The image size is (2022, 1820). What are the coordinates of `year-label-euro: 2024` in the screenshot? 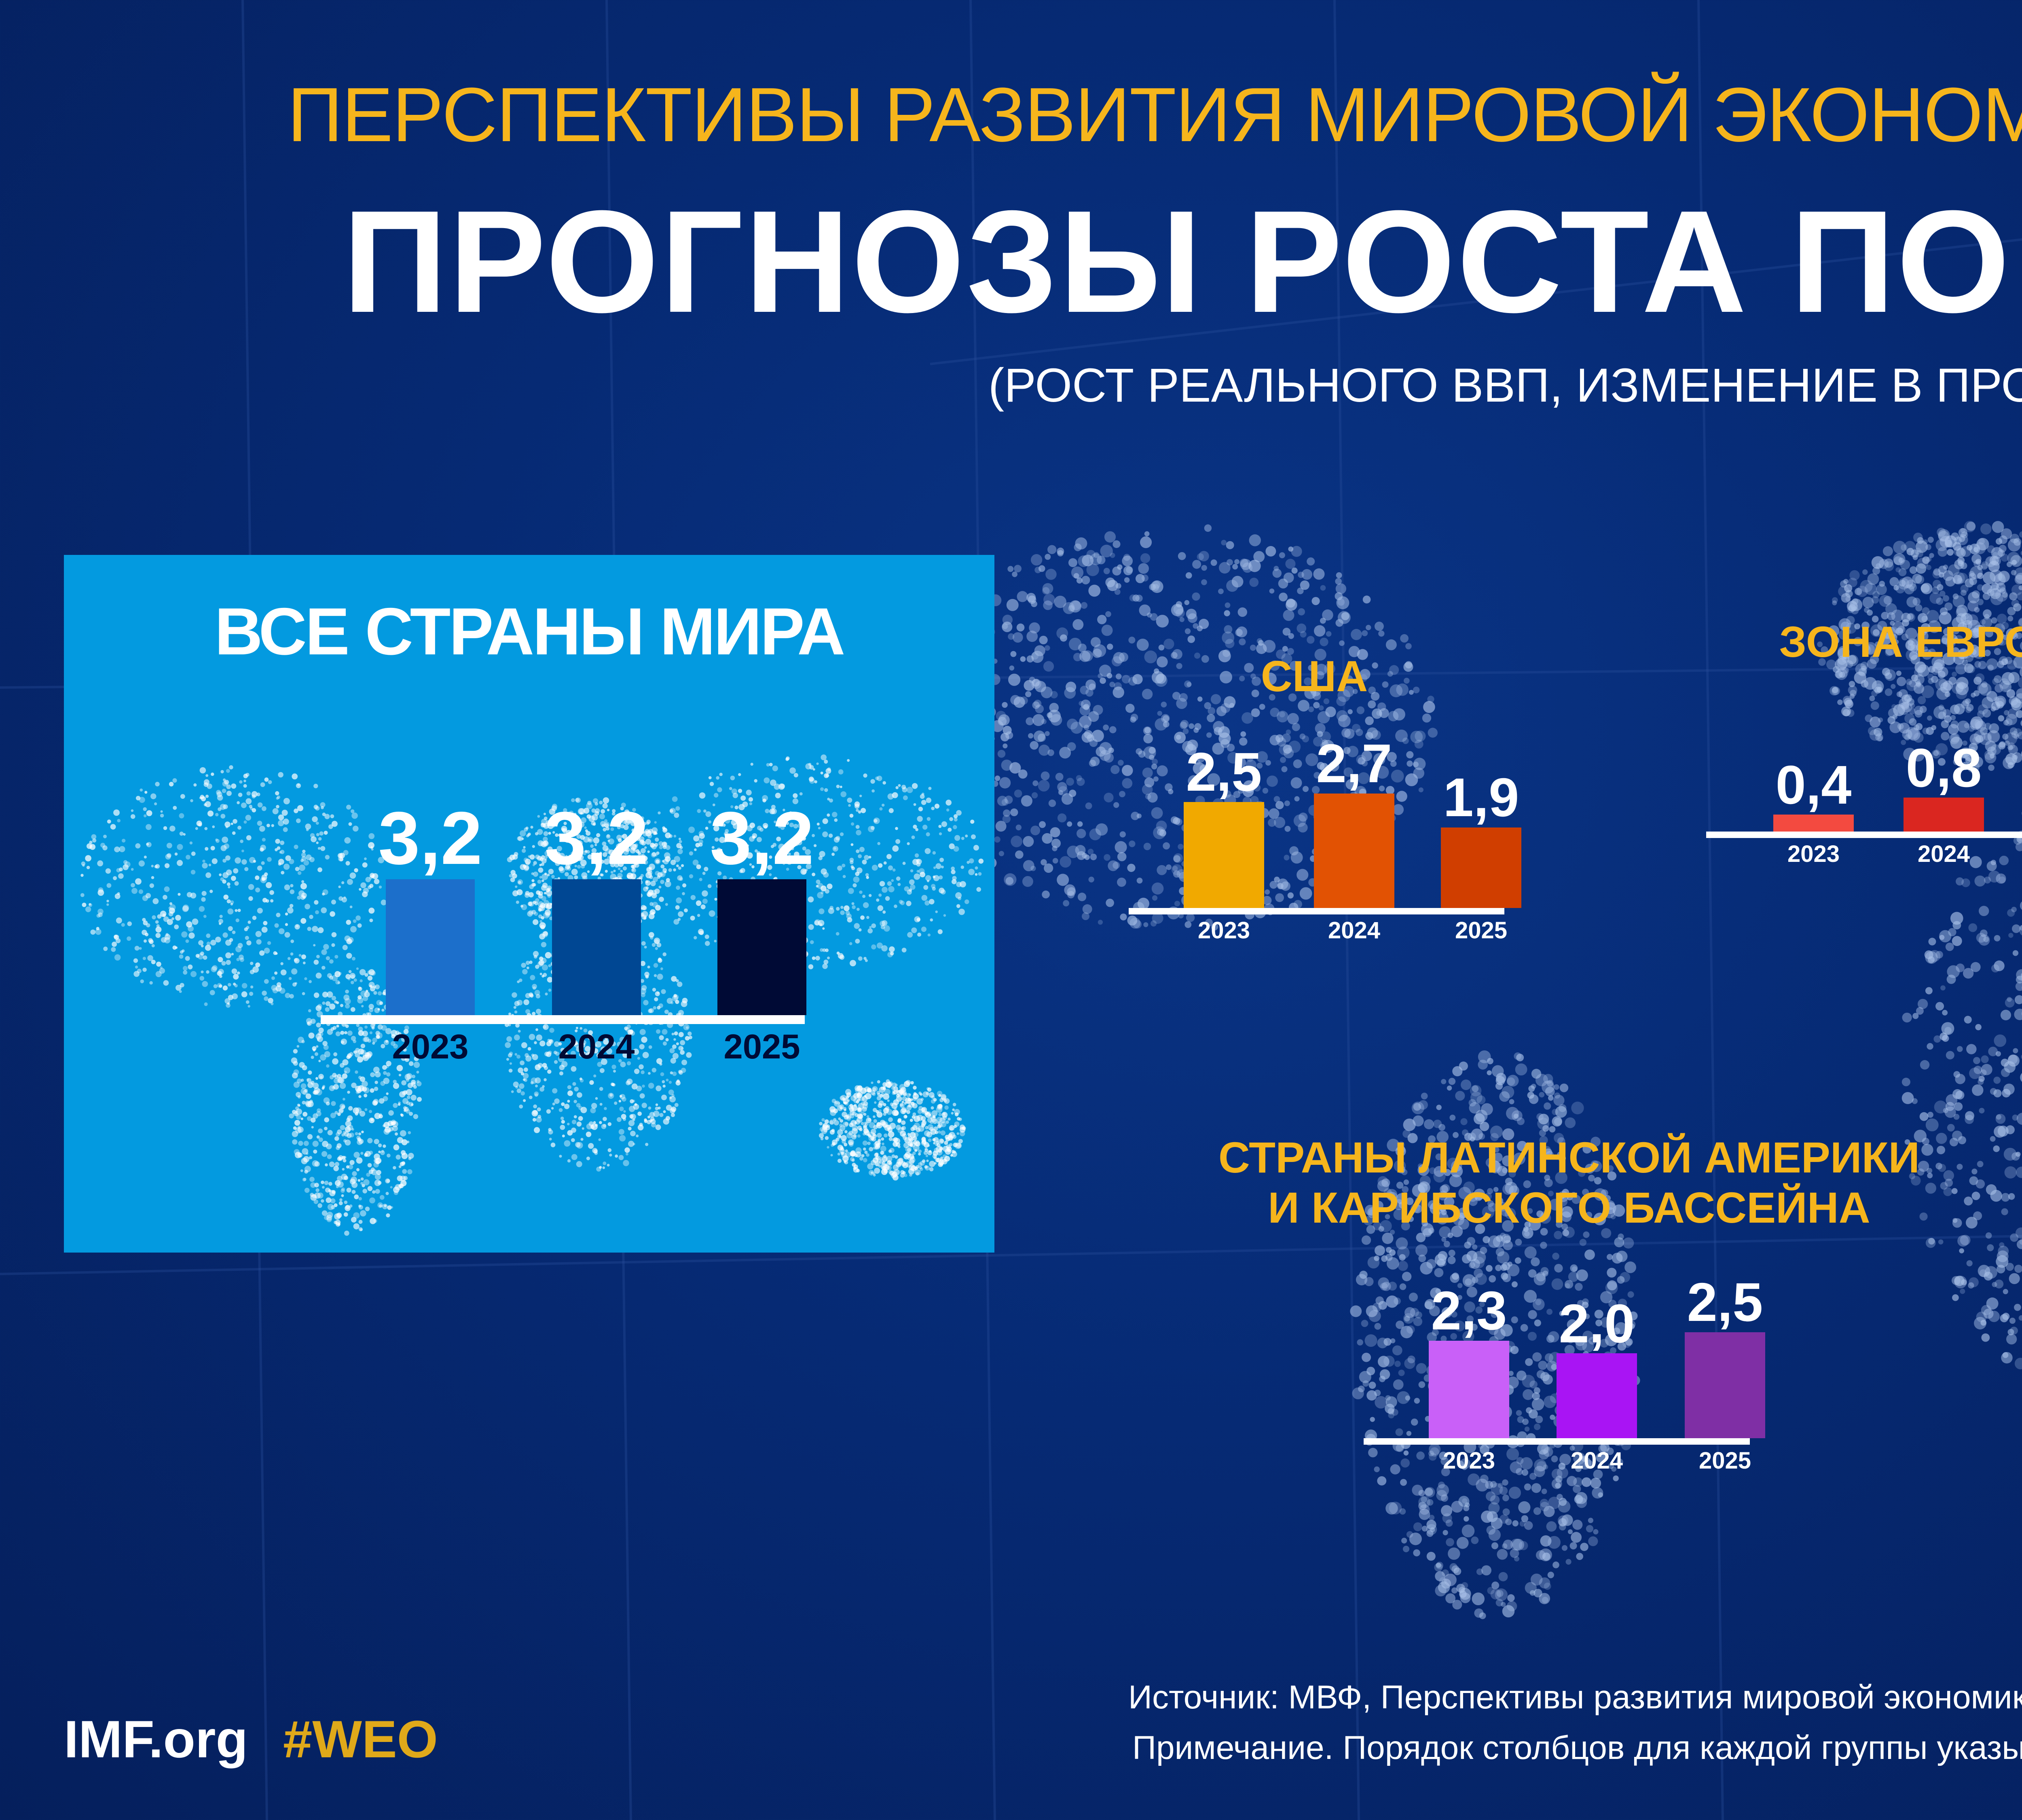 It's located at (1944, 854).